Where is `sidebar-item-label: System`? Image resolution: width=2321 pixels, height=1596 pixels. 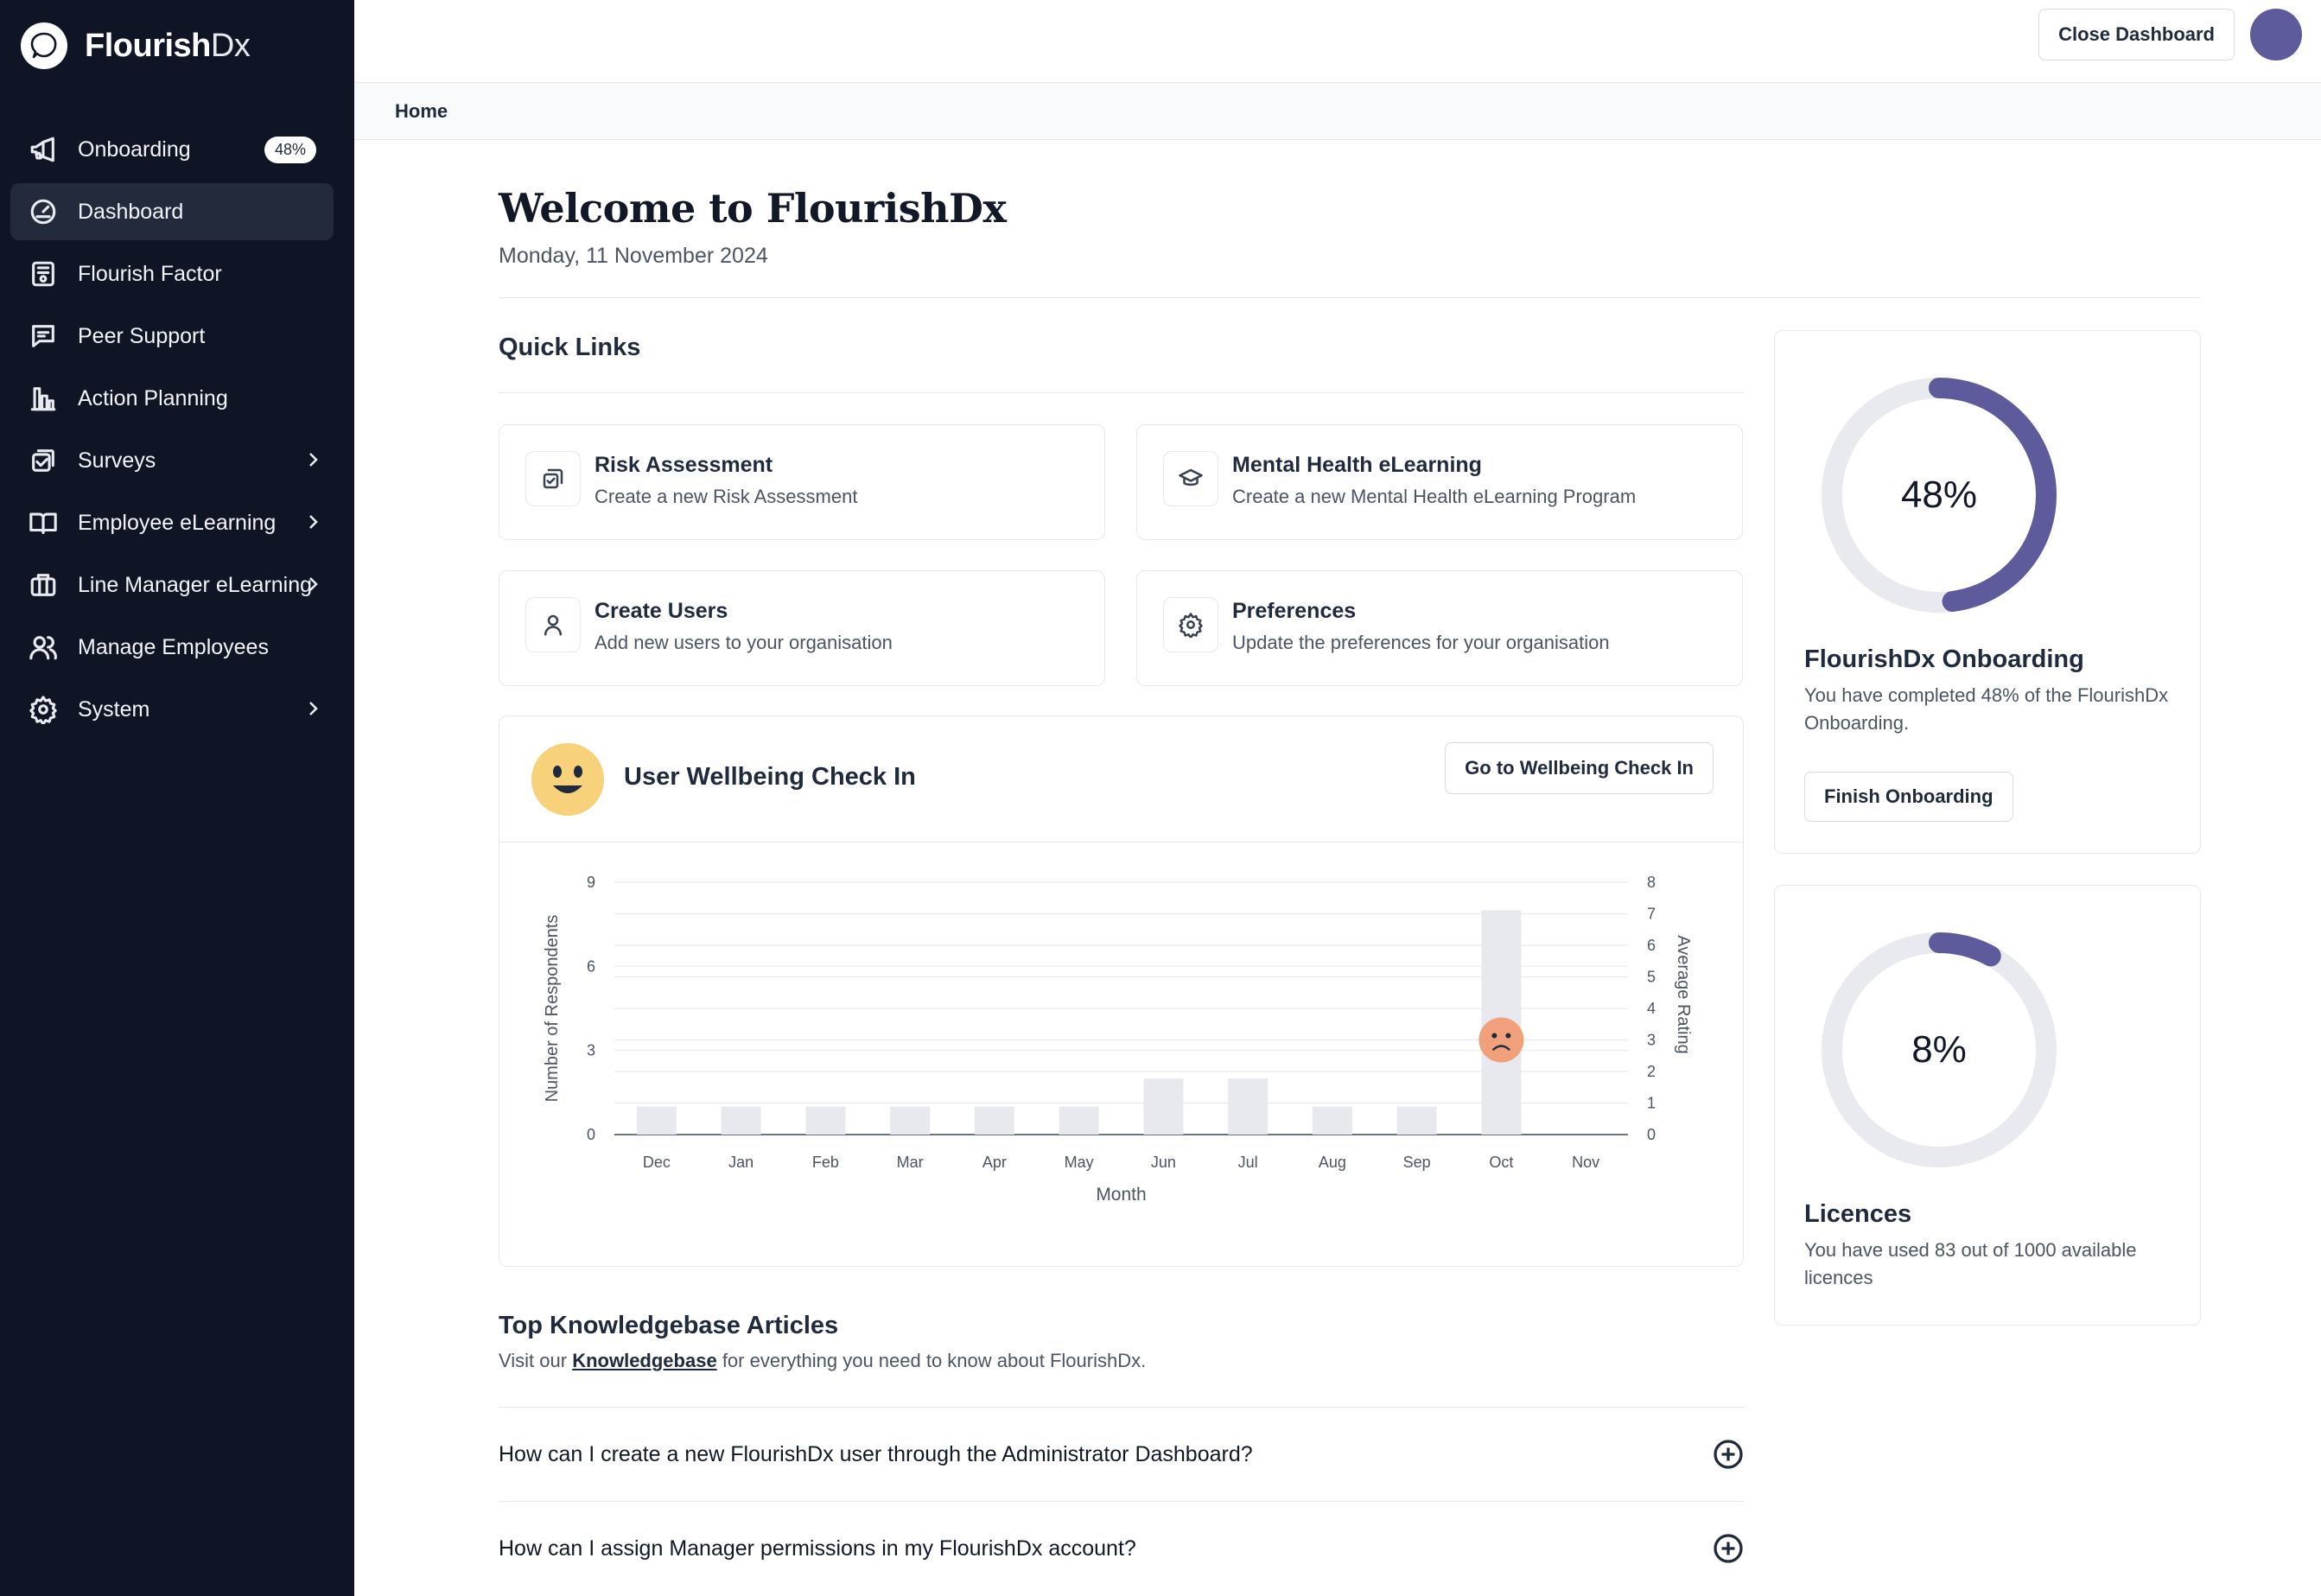 sidebar-item-label: System is located at coordinates (114, 709).